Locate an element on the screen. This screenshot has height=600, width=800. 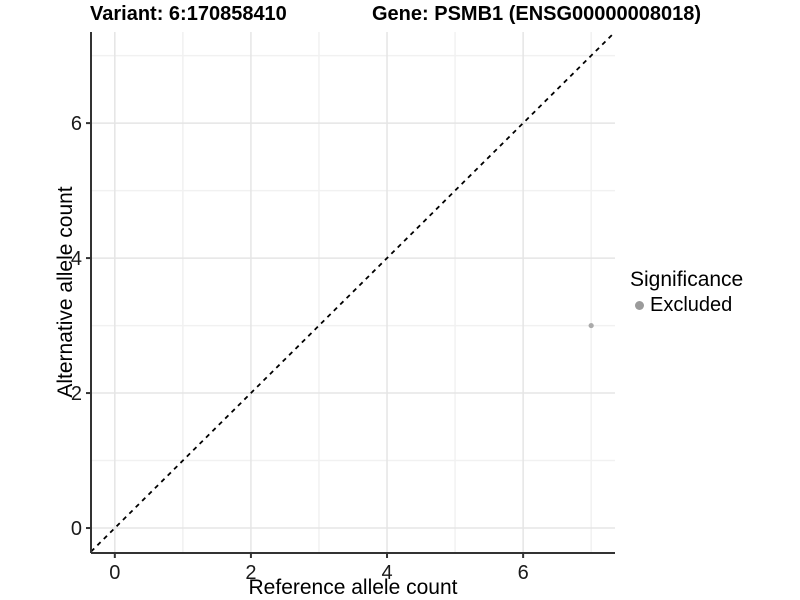
plot-title-variant: Variant: 6:170858410 is located at coordinates (188, 14).